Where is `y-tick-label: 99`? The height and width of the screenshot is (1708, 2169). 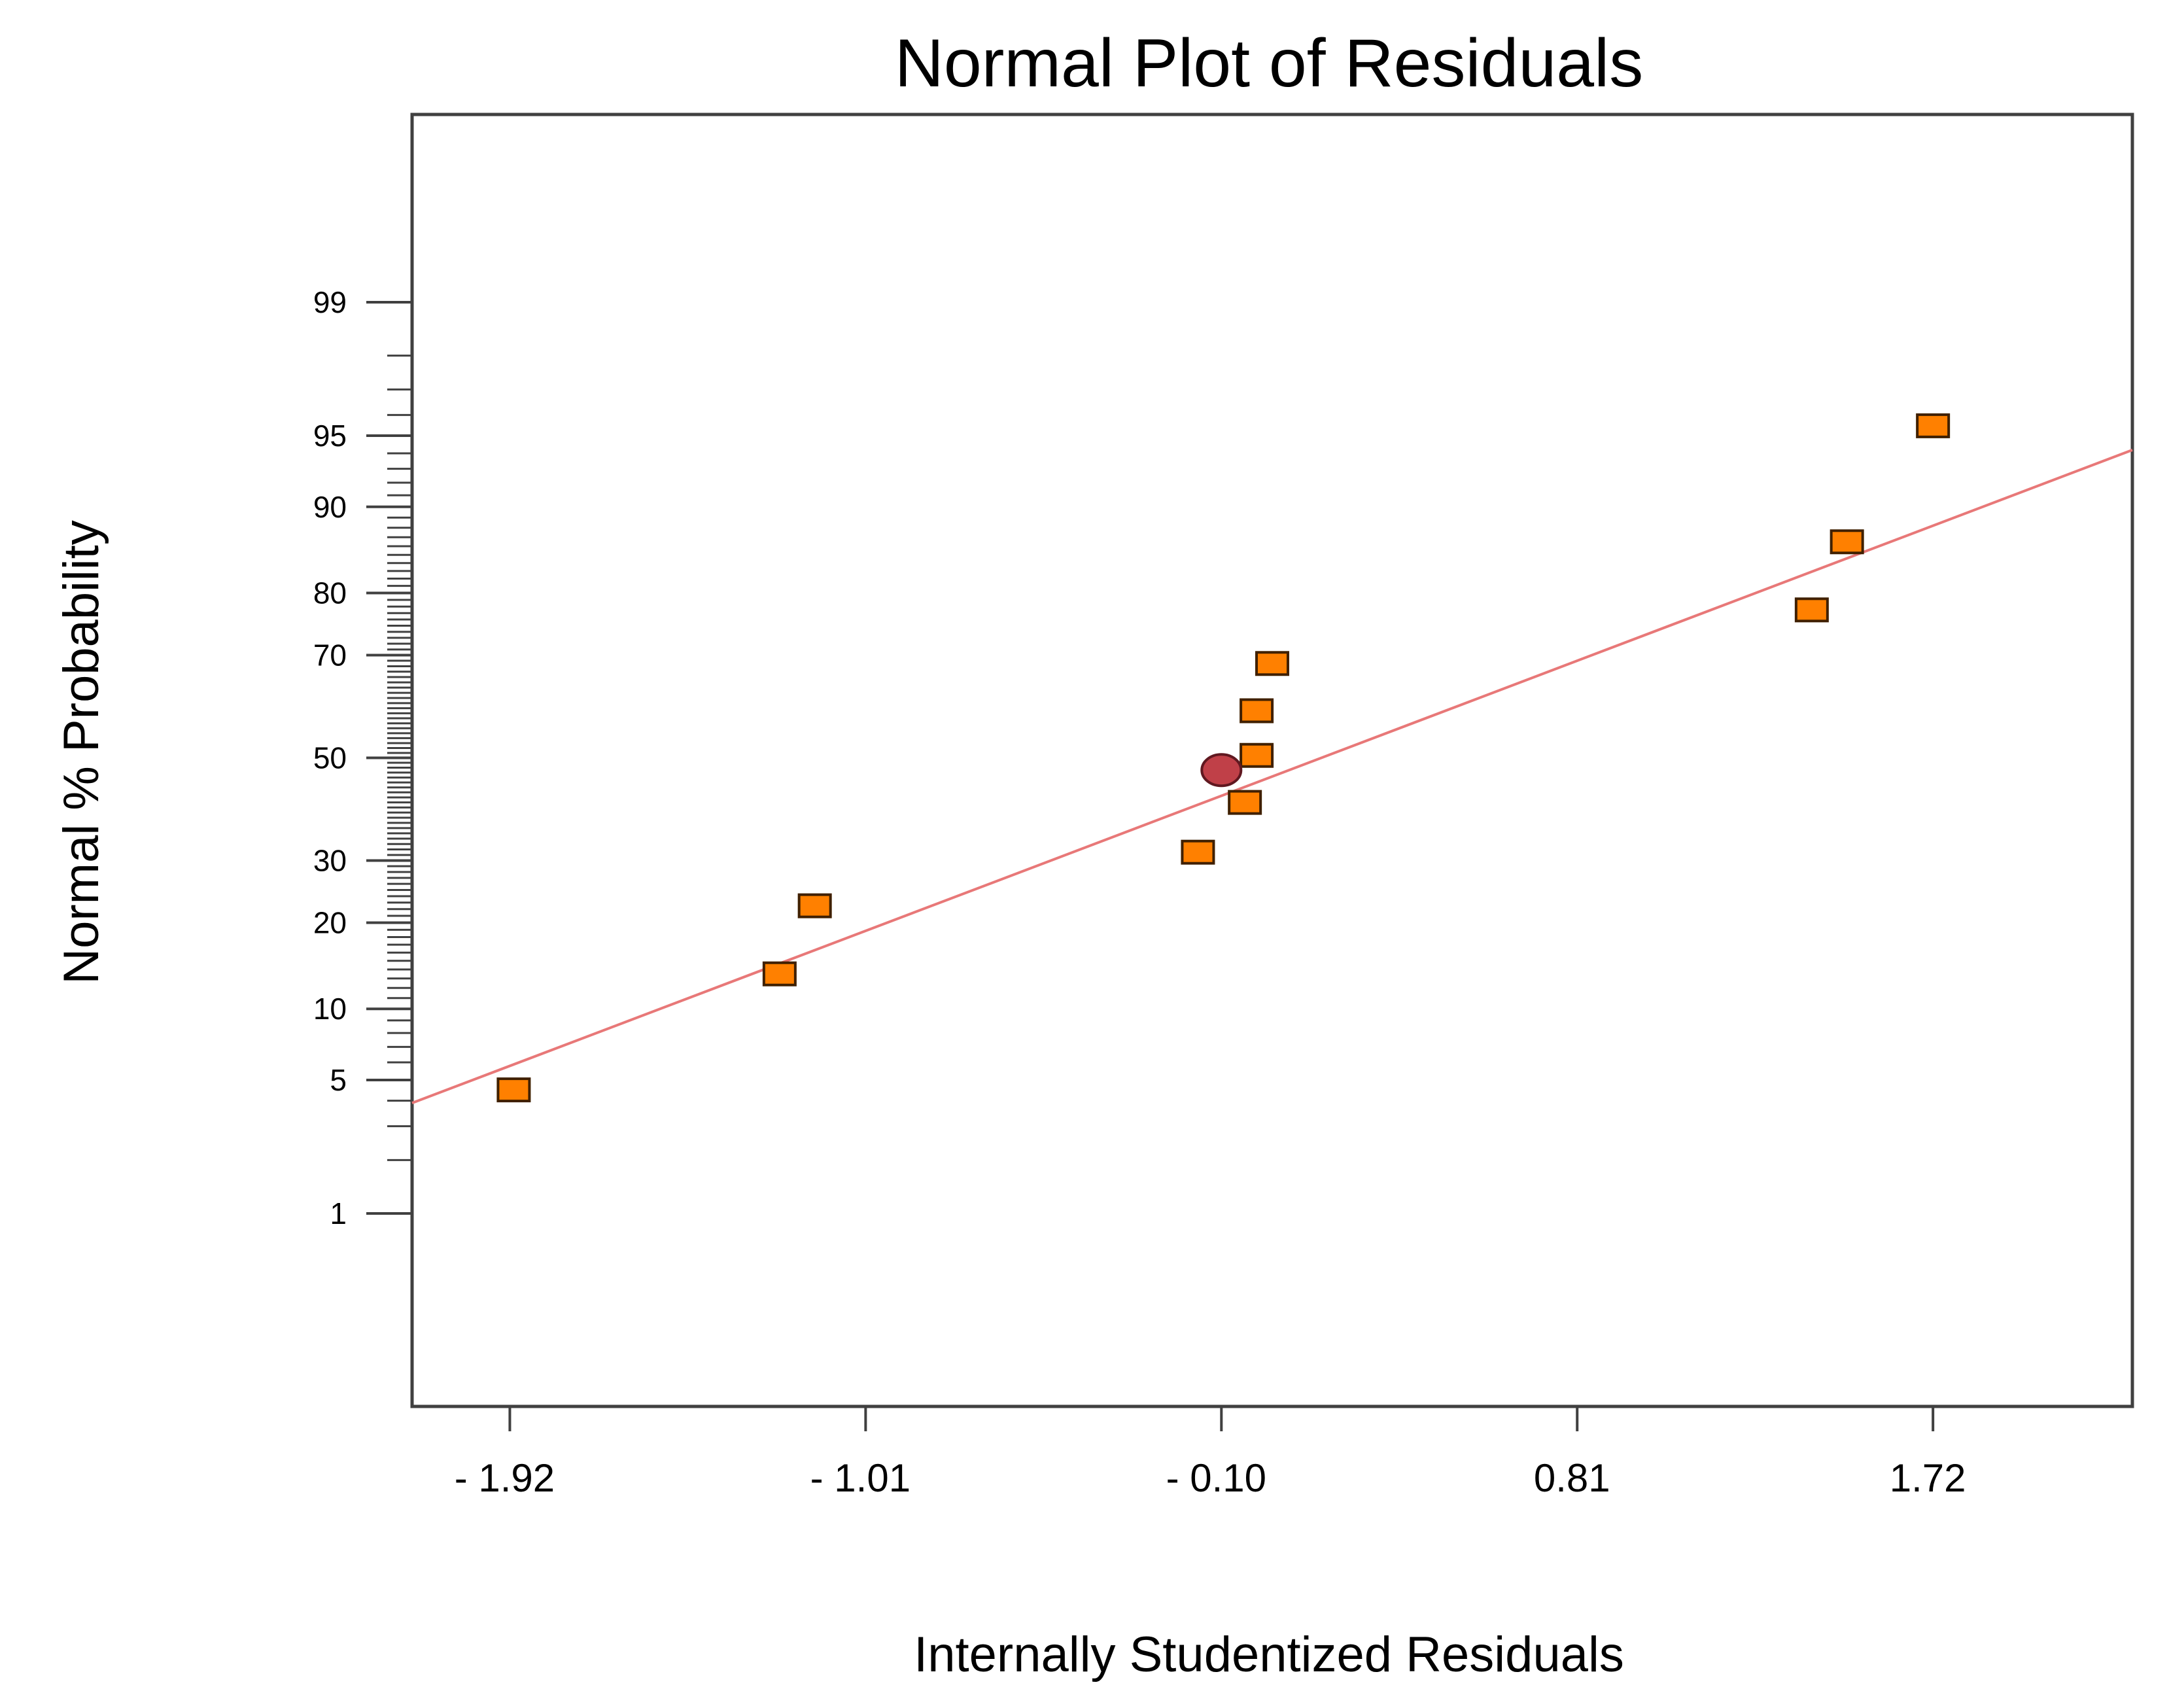
y-tick-label: 99 is located at coordinates (330, 302).